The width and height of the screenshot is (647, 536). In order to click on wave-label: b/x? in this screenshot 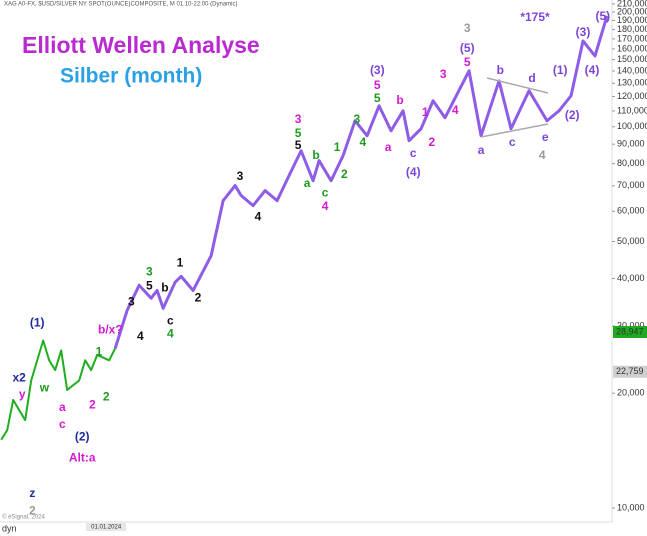, I will do `click(110, 330)`.